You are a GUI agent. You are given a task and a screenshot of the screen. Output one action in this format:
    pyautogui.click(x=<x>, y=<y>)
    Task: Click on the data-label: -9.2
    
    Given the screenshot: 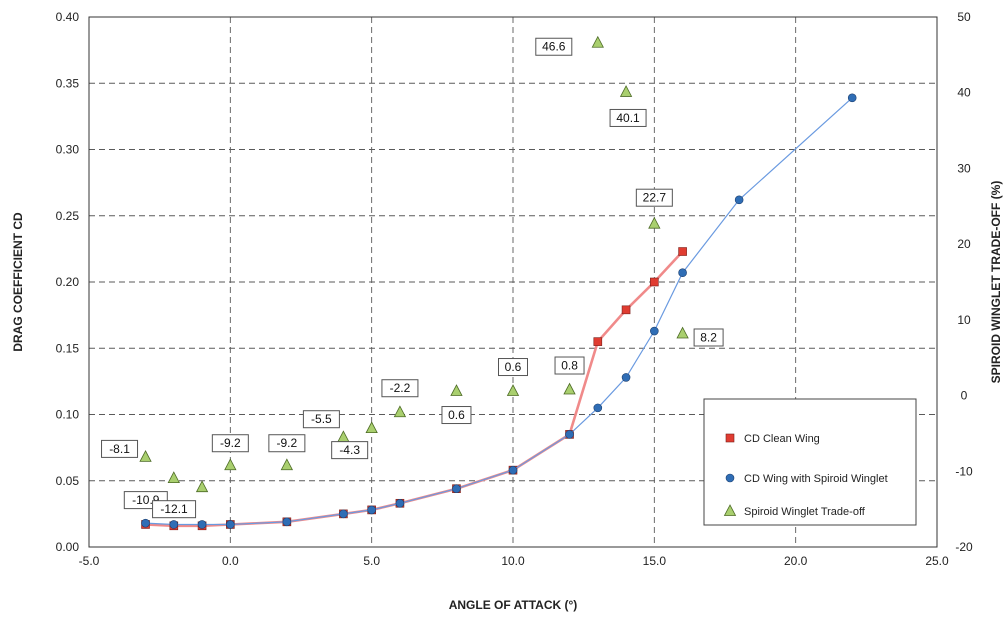 What is the action you would take?
    pyautogui.click(x=287, y=443)
    